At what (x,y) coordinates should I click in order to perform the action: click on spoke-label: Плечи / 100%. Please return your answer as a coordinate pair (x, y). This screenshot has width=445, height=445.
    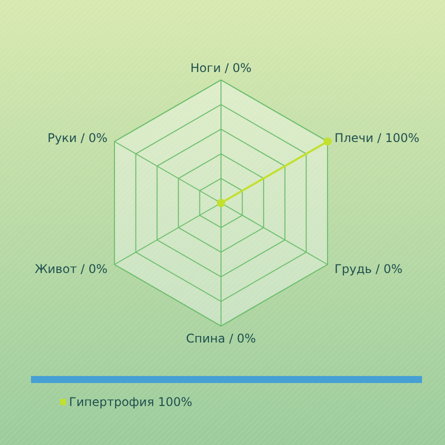
    Looking at the image, I should click on (377, 137).